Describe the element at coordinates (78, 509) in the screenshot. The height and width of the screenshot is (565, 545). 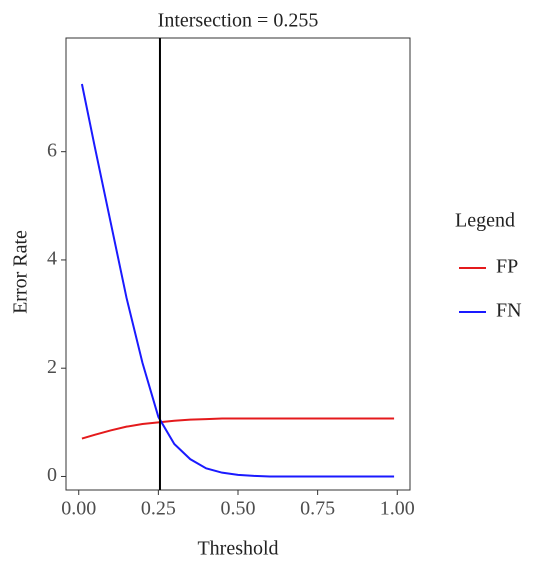
I see `x-tick-label: 0.00` at that location.